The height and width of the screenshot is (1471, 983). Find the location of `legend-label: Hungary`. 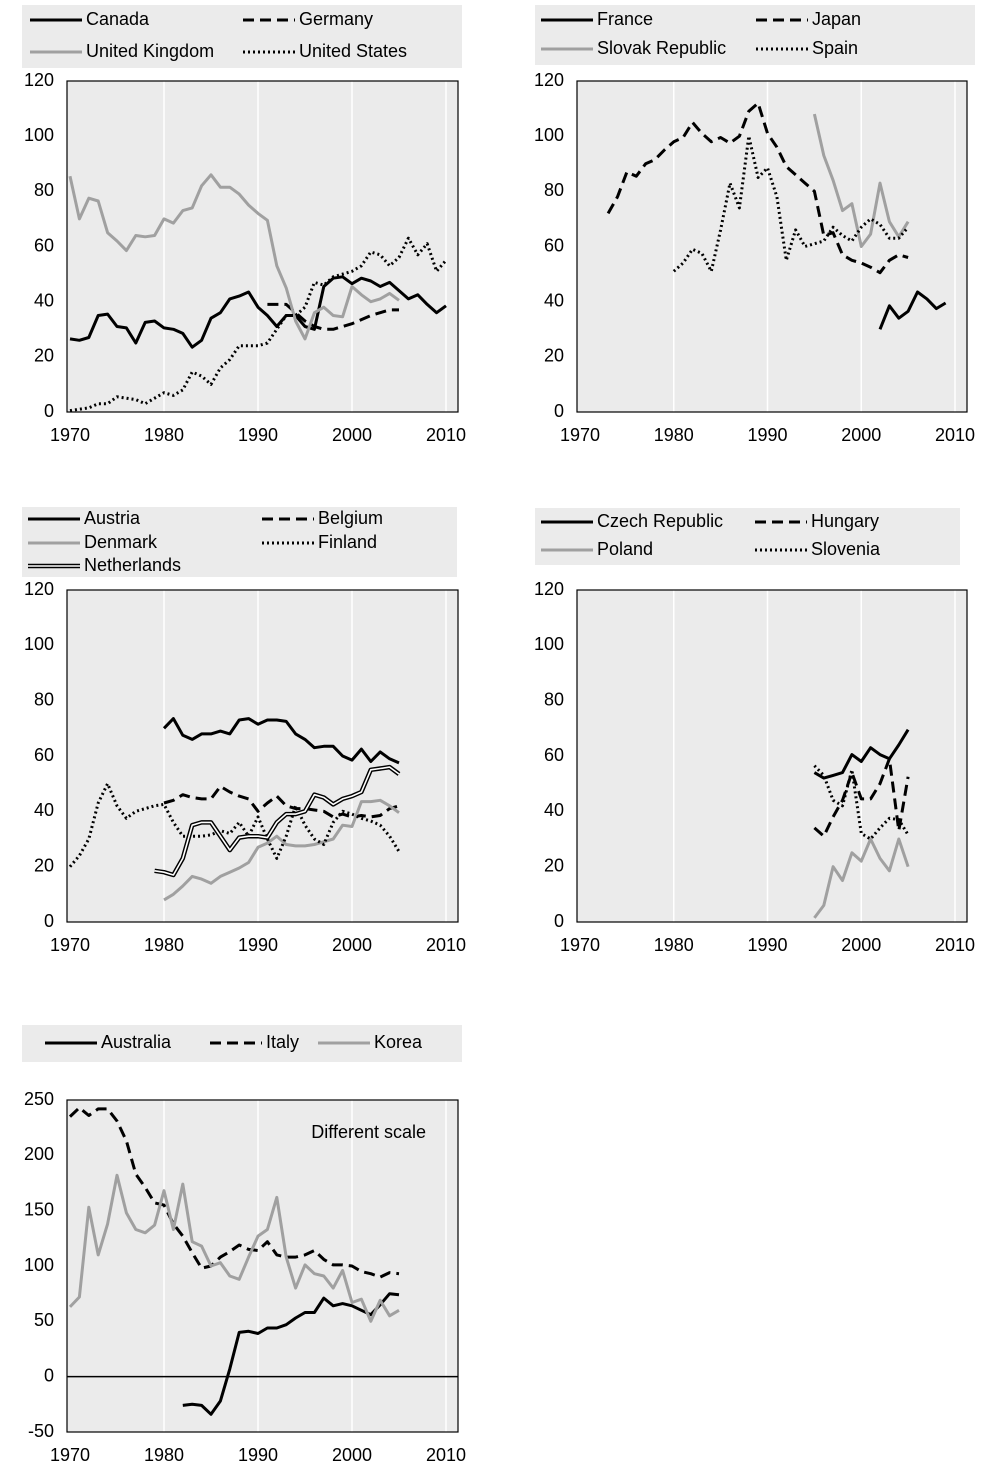

legend-label: Hungary is located at coordinates (845, 521).